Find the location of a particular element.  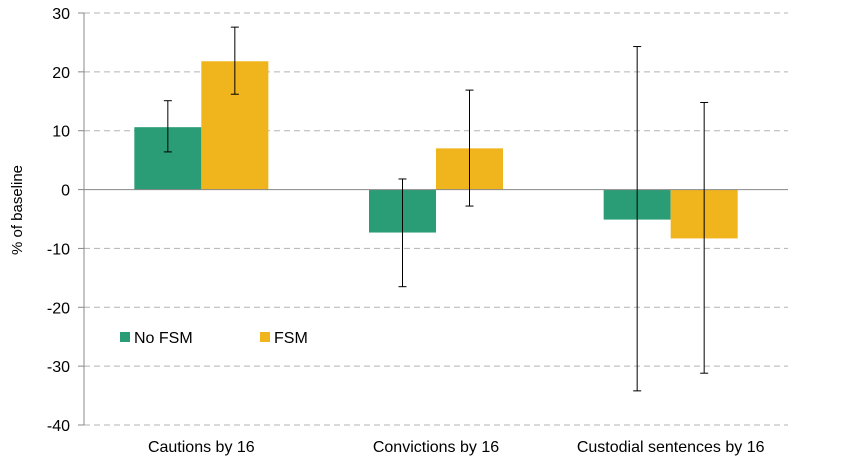

y-tick-label: 10 is located at coordinates (61, 132).